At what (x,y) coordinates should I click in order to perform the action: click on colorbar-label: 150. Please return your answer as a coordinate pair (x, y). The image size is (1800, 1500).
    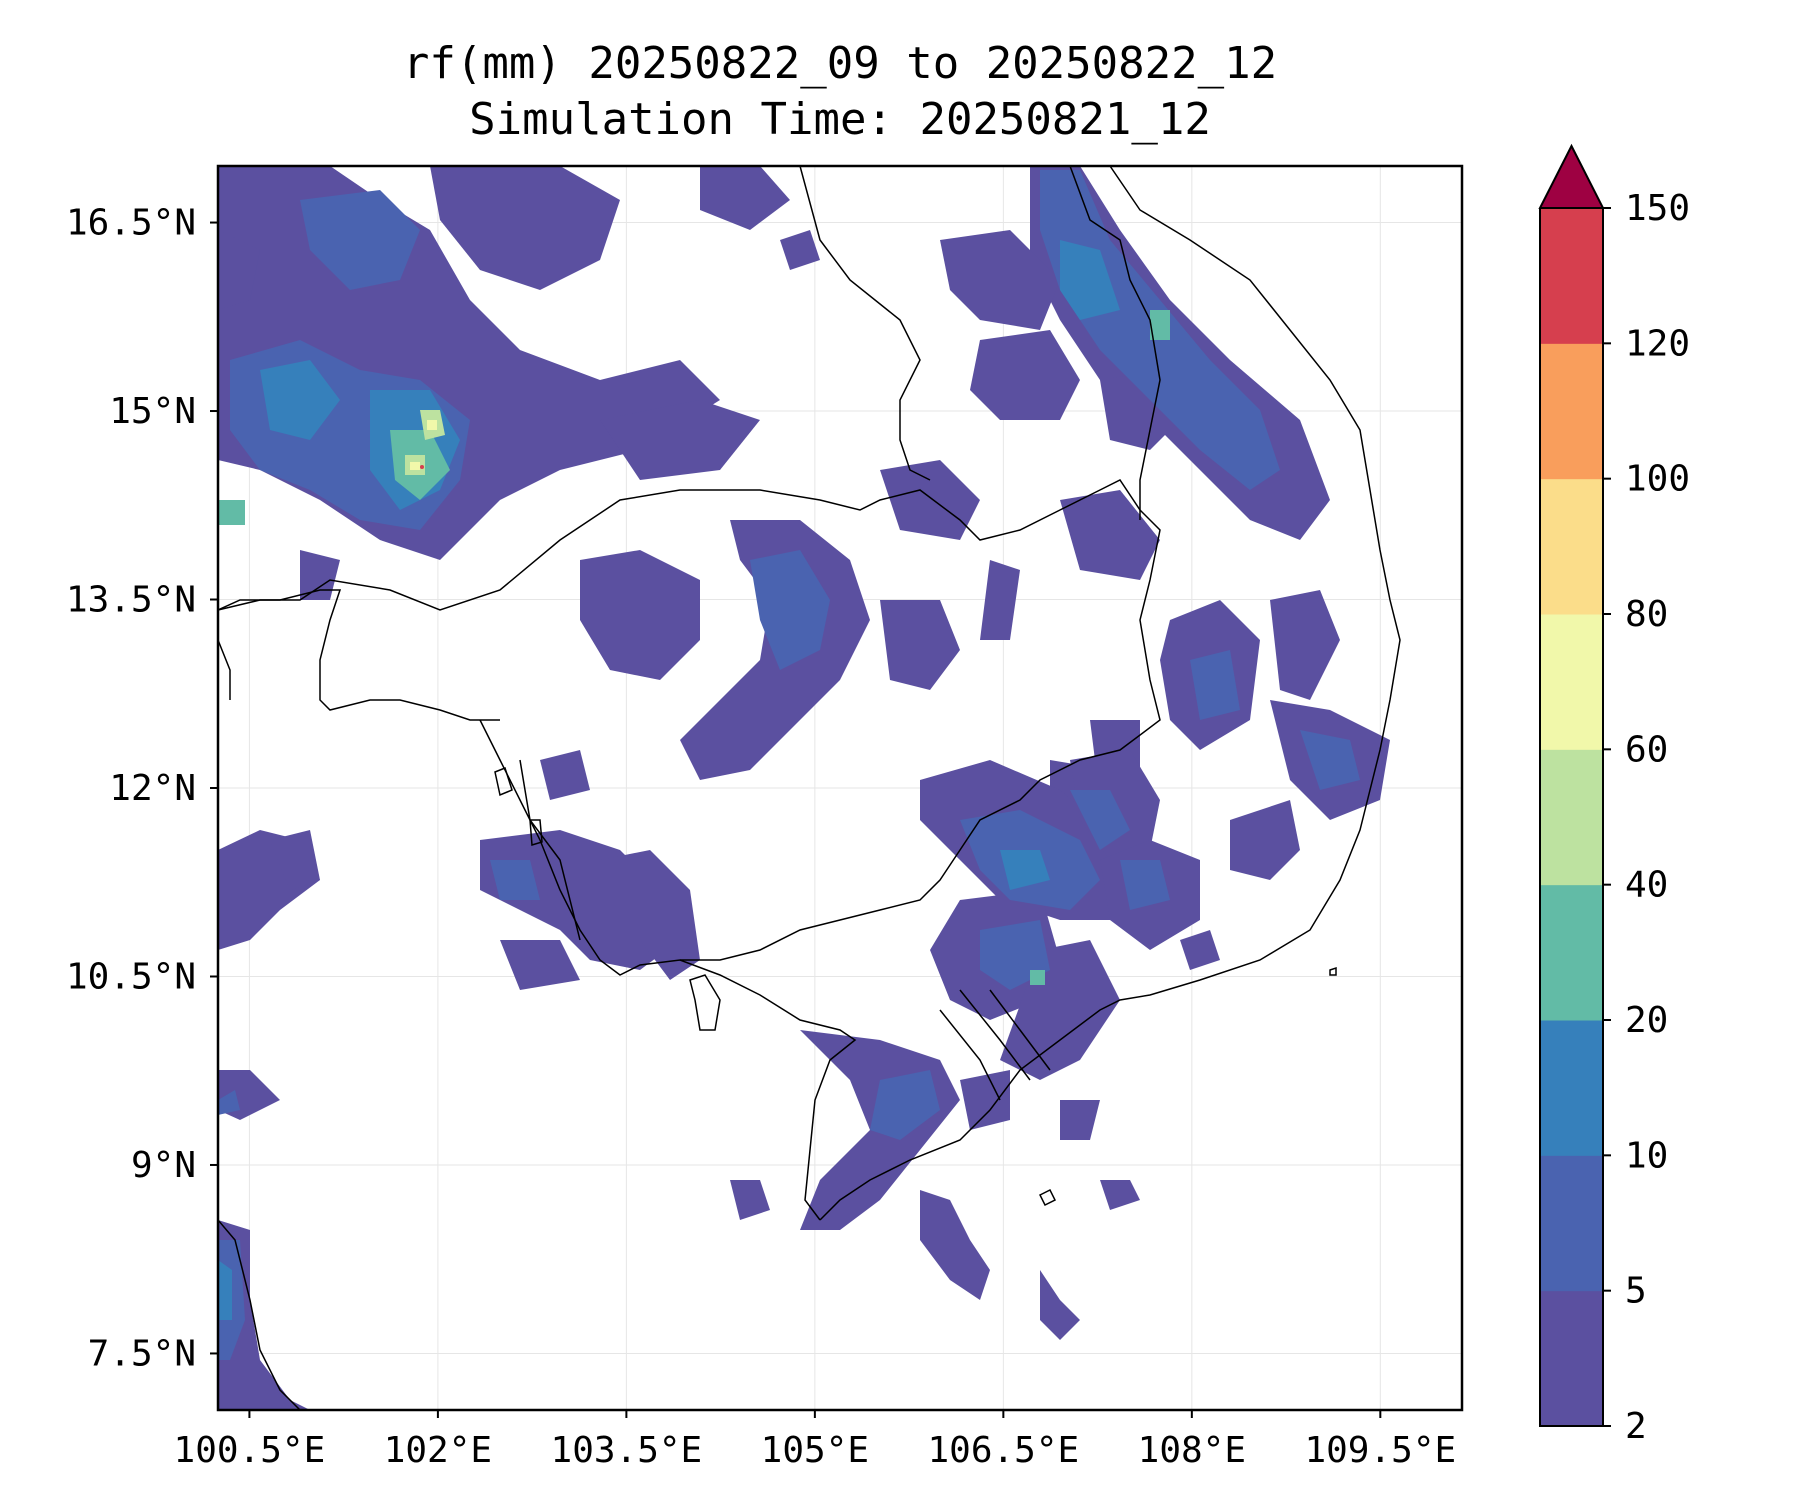
    Looking at the image, I should click on (1657, 208).